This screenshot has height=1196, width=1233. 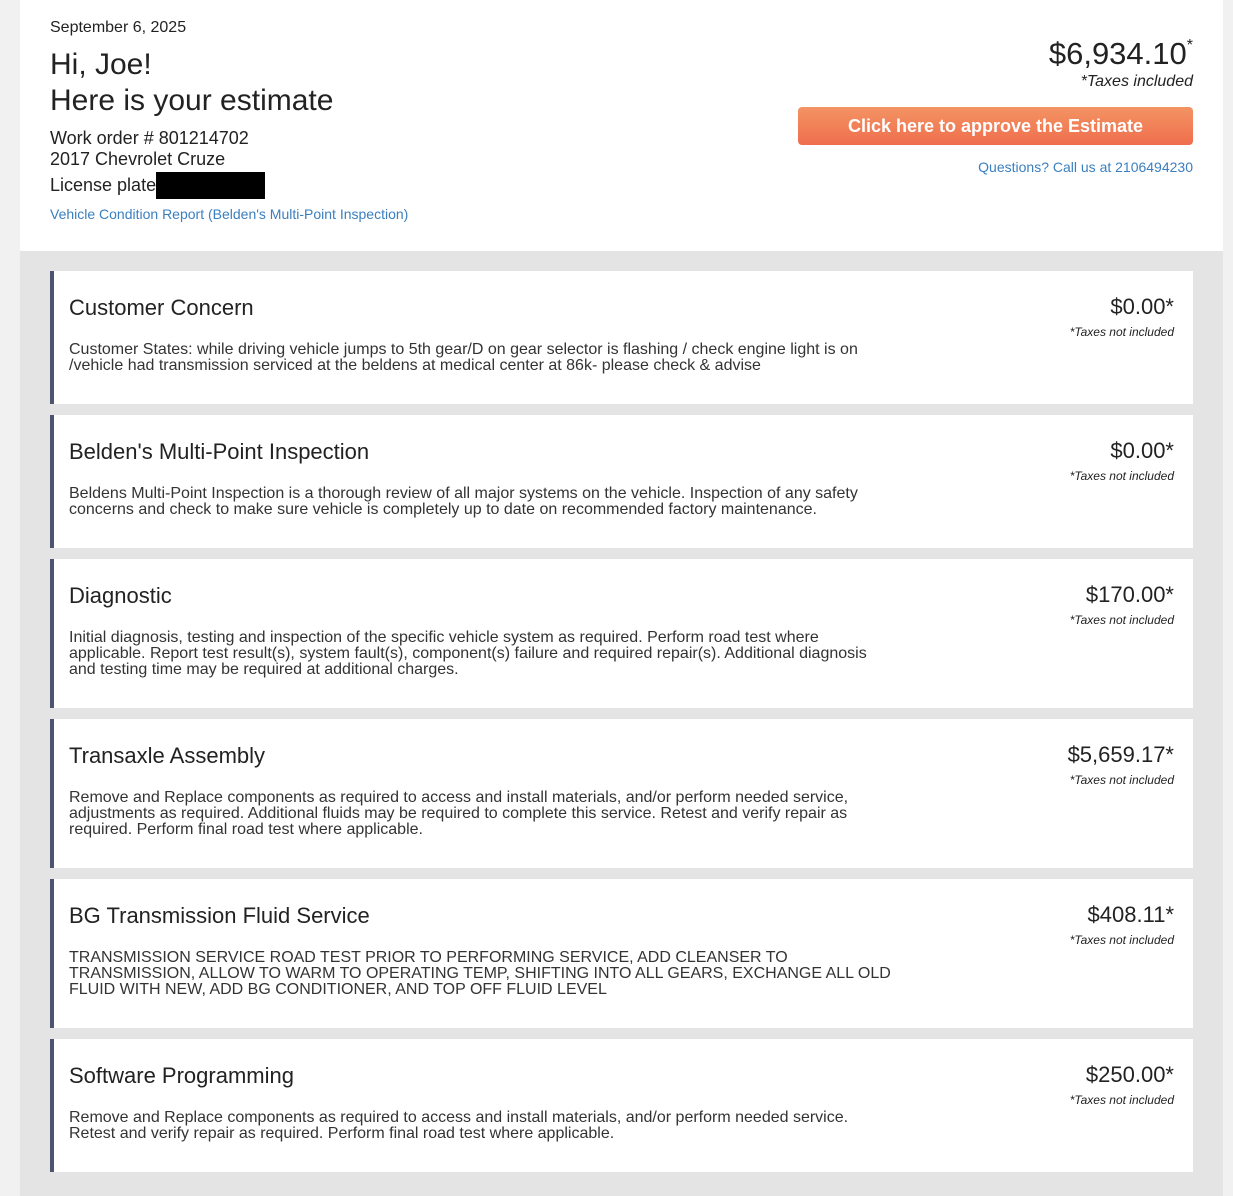 I want to click on estimate-total: $6,934.10* *Taxes included, so click(x=1121, y=63).